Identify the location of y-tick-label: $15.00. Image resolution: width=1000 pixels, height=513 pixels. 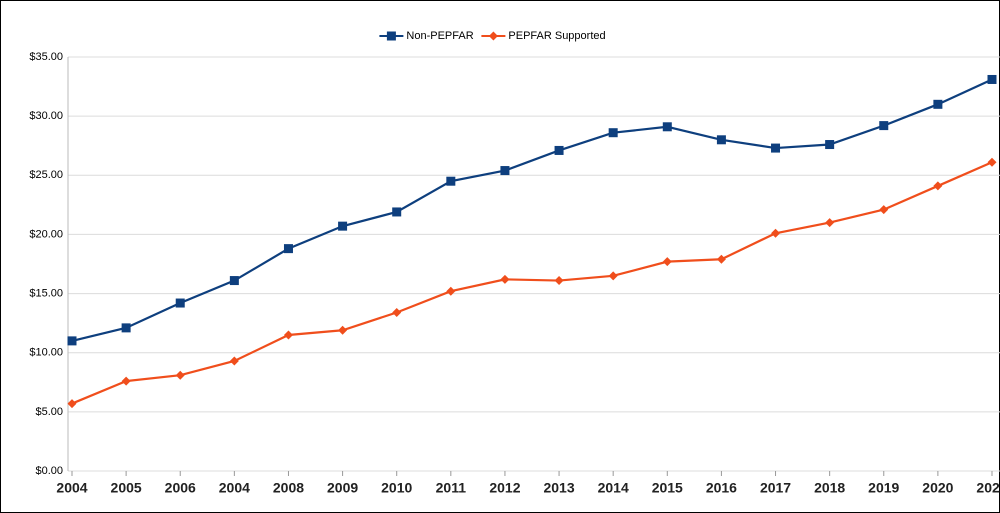
(46, 293).